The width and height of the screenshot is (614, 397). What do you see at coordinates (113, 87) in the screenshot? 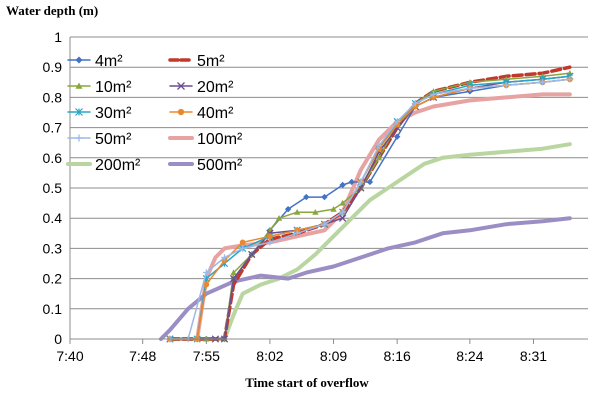
I see `legend-label: 10m²` at bounding box center [113, 87].